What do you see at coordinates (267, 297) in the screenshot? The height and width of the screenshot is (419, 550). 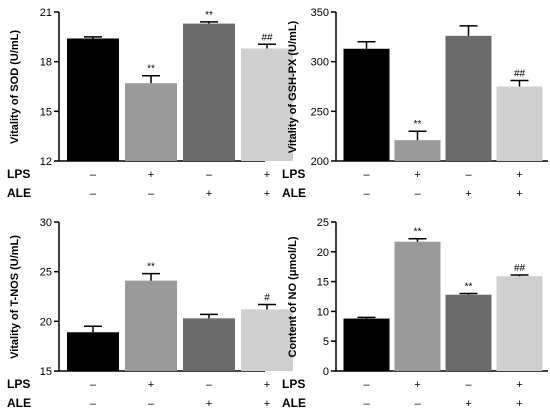 I see `significance-label: #` at bounding box center [267, 297].